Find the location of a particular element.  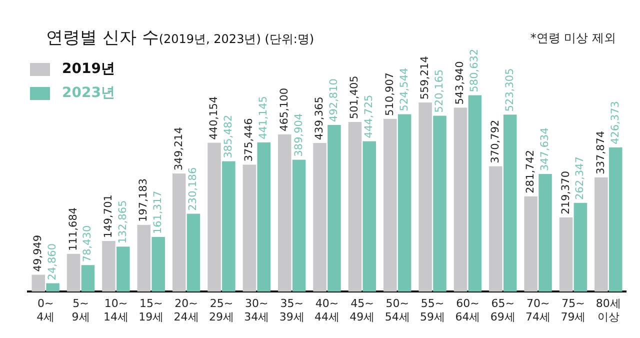

data-label: 349,214 is located at coordinates (178, 148).